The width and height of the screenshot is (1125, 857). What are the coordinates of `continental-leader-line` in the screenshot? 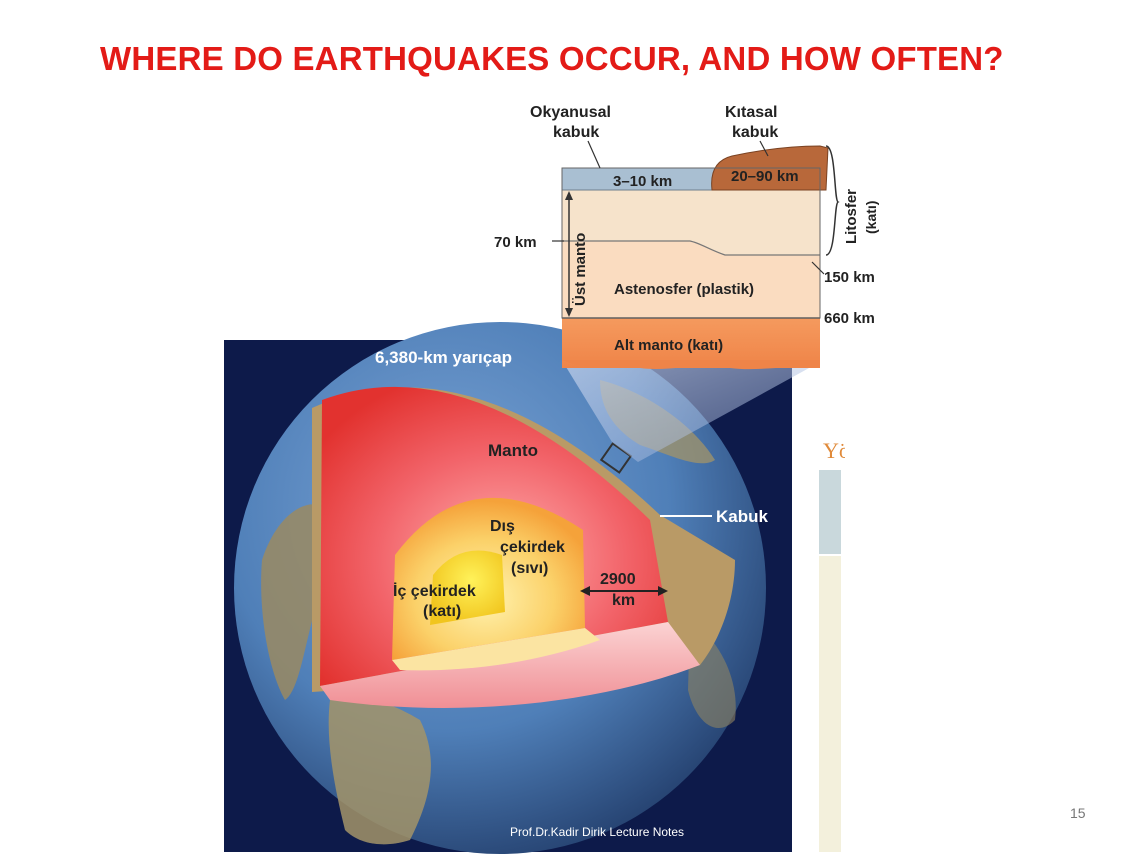 It's located at (764, 148).